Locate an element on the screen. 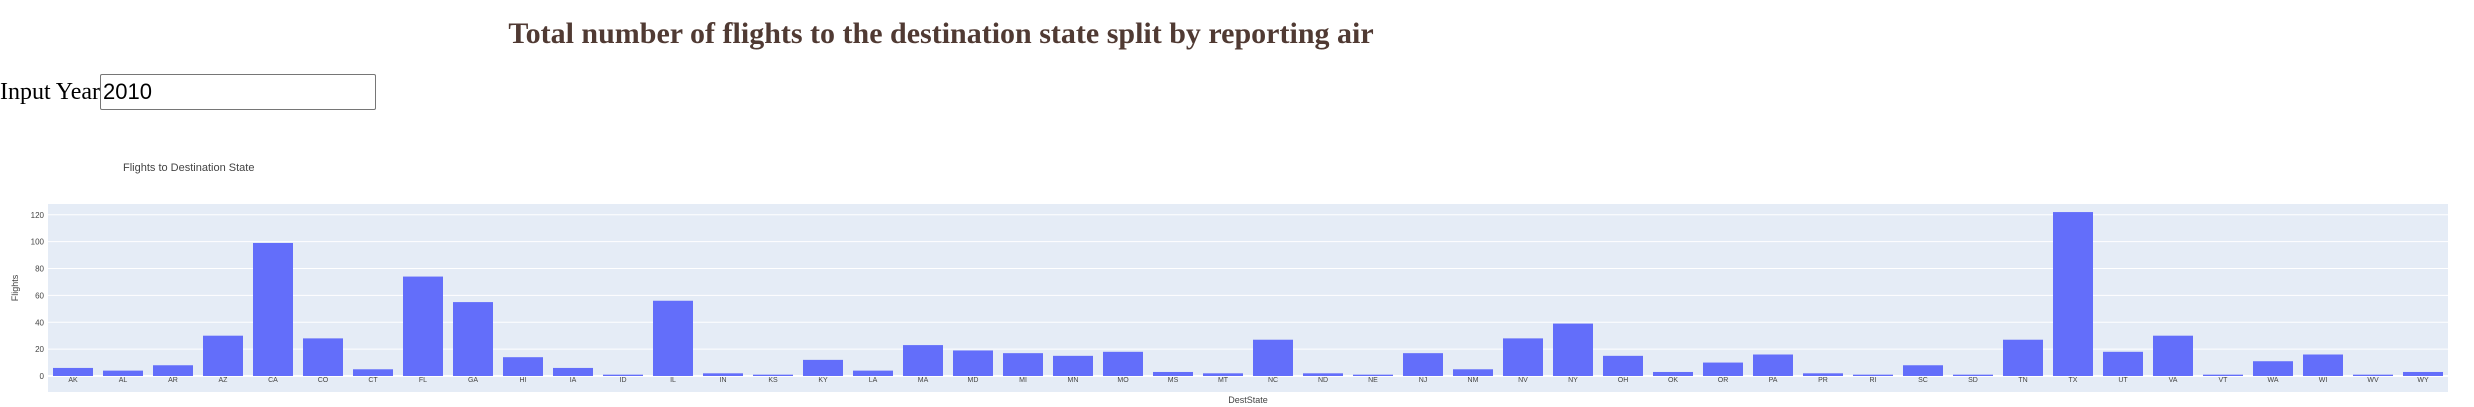  y-tick-label: 0 is located at coordinates (42, 376).